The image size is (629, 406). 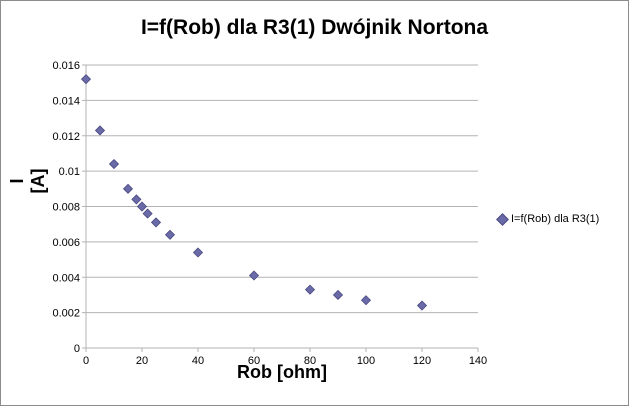 What do you see at coordinates (77, 349) in the screenshot?
I see `y-tick-label: 0` at bounding box center [77, 349].